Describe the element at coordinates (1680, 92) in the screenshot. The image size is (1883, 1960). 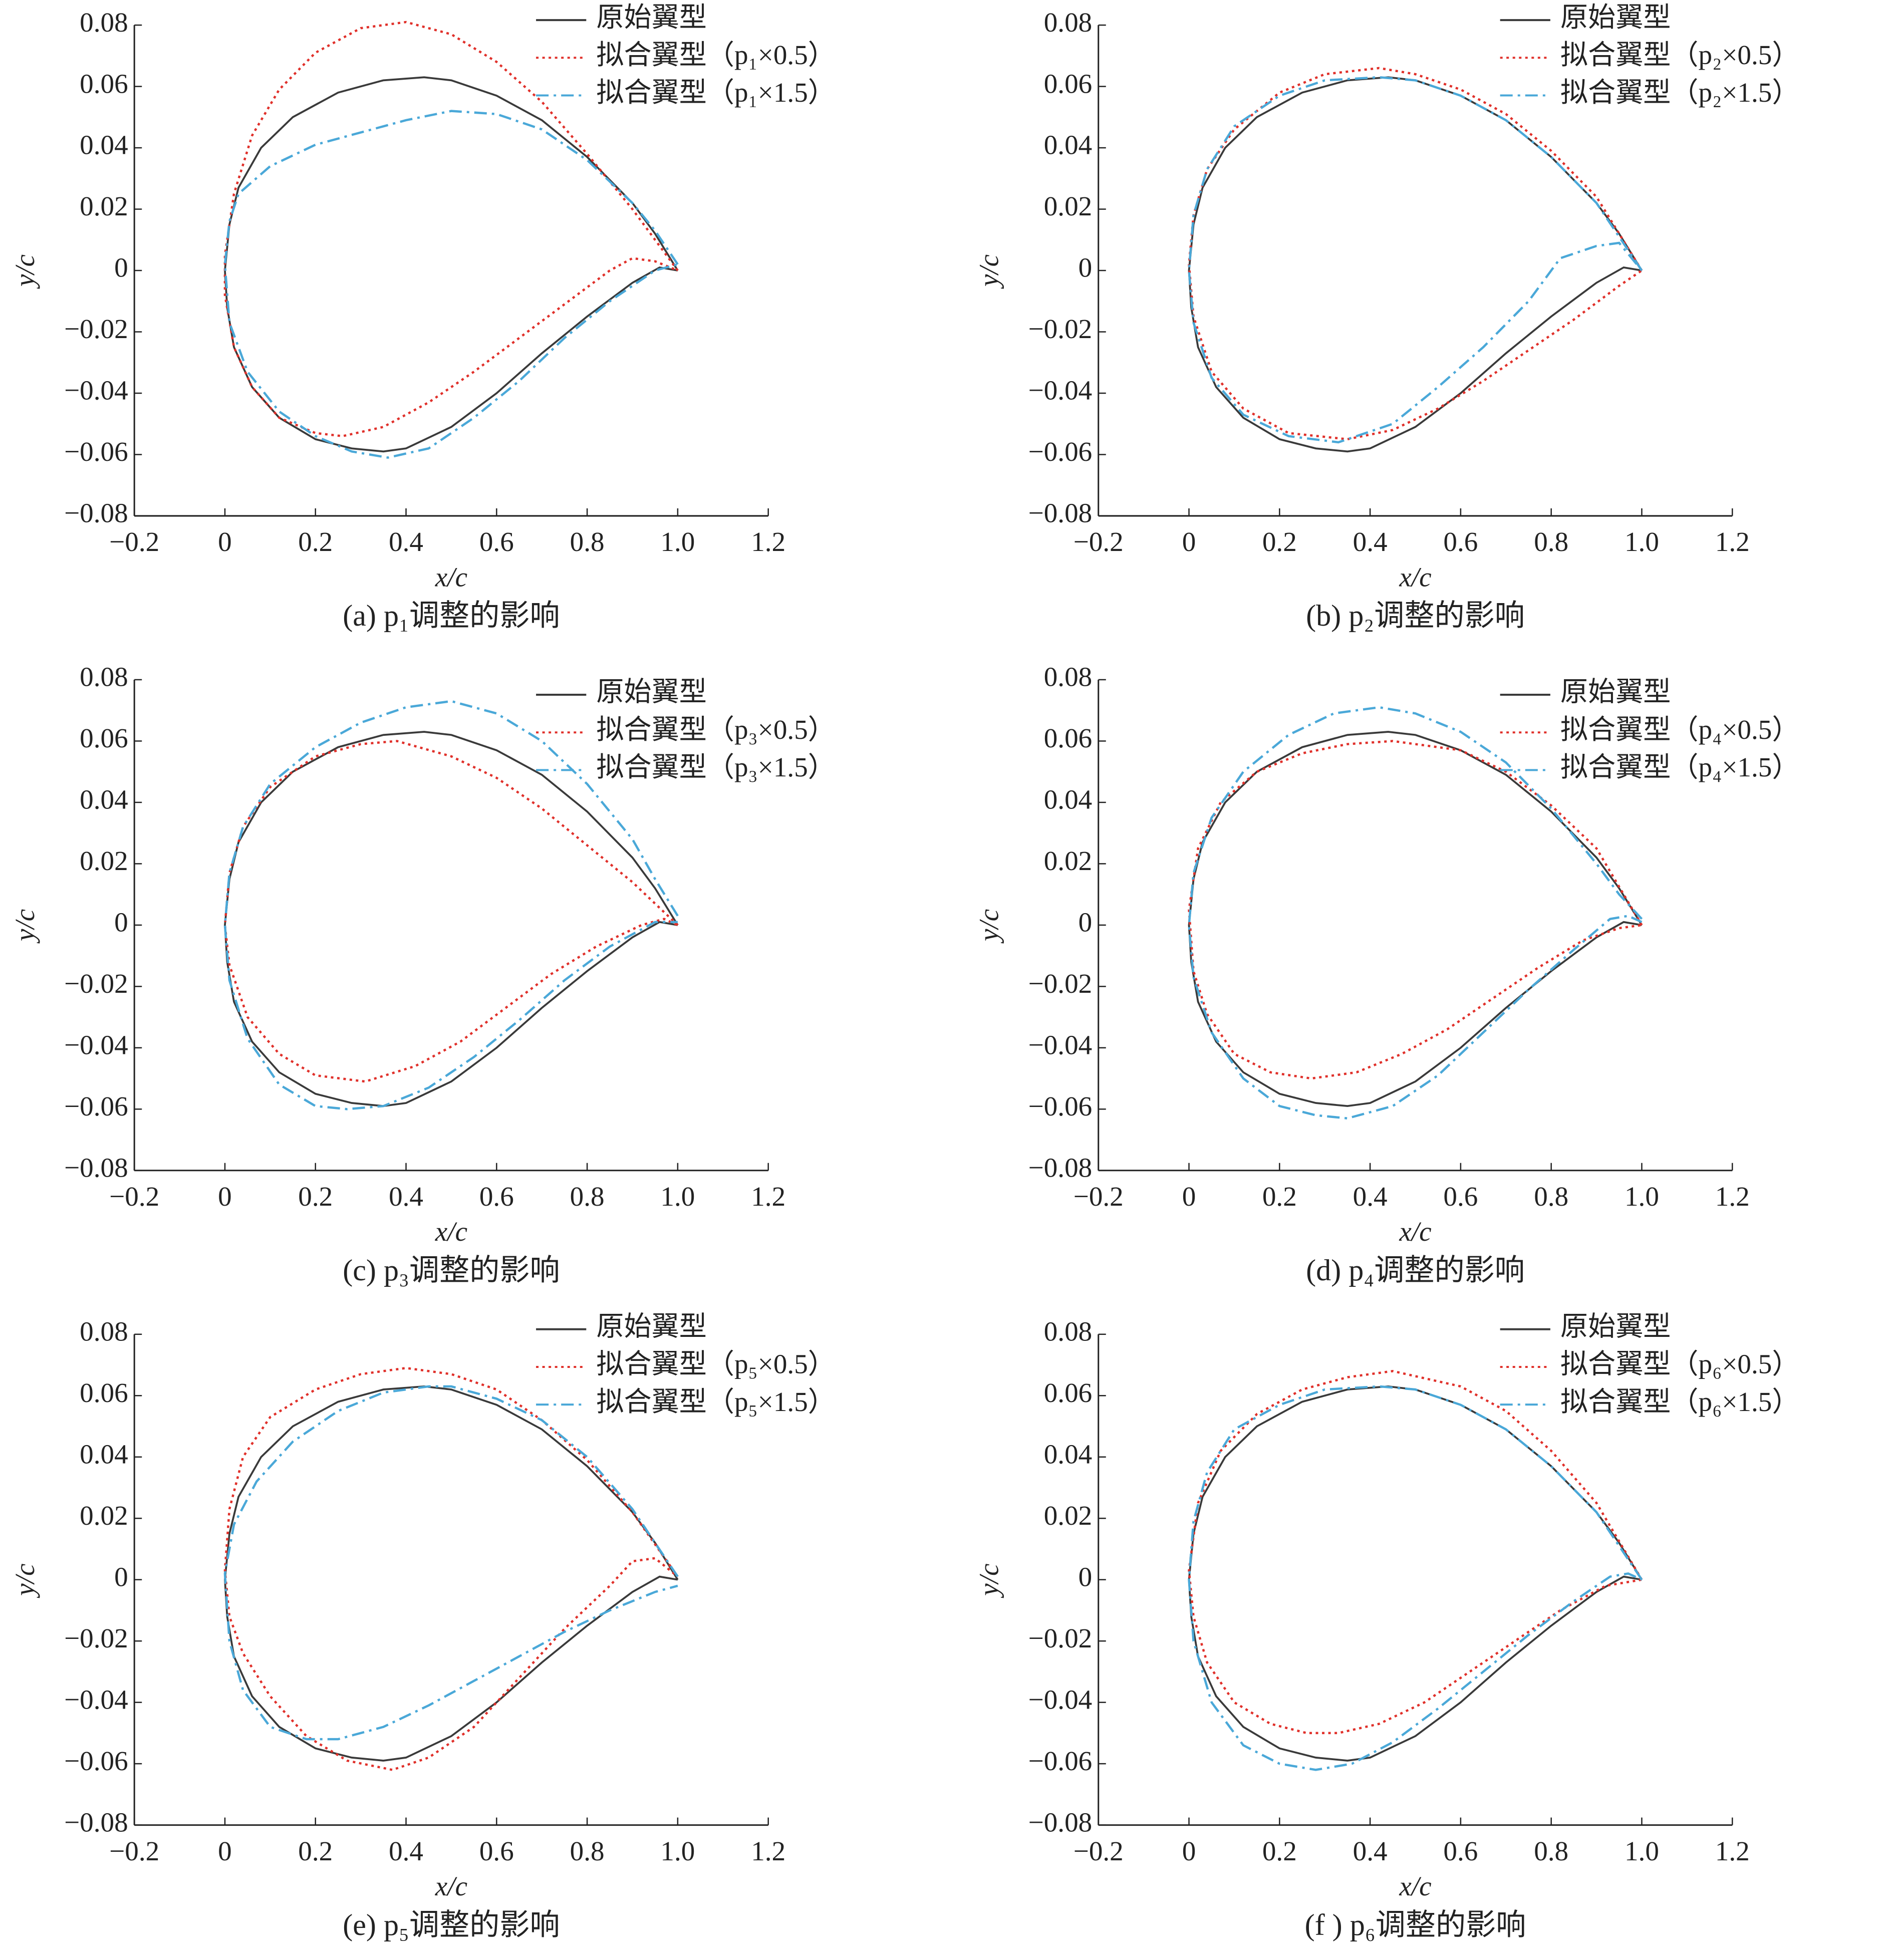
I see `legend-label: 拟合翼型（p₂×1.5）` at that location.